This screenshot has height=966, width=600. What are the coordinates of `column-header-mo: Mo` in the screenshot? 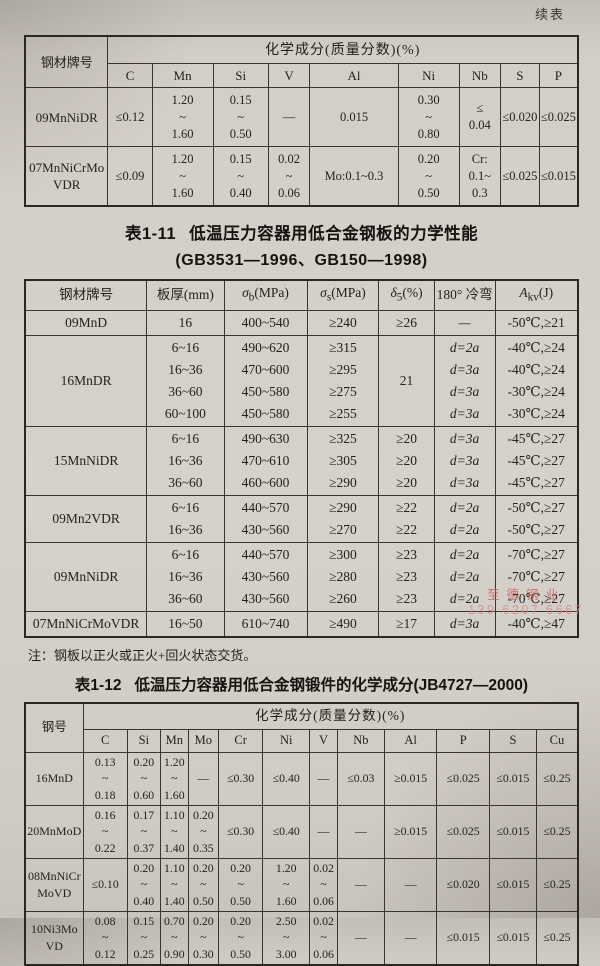 It's located at (203, 740).